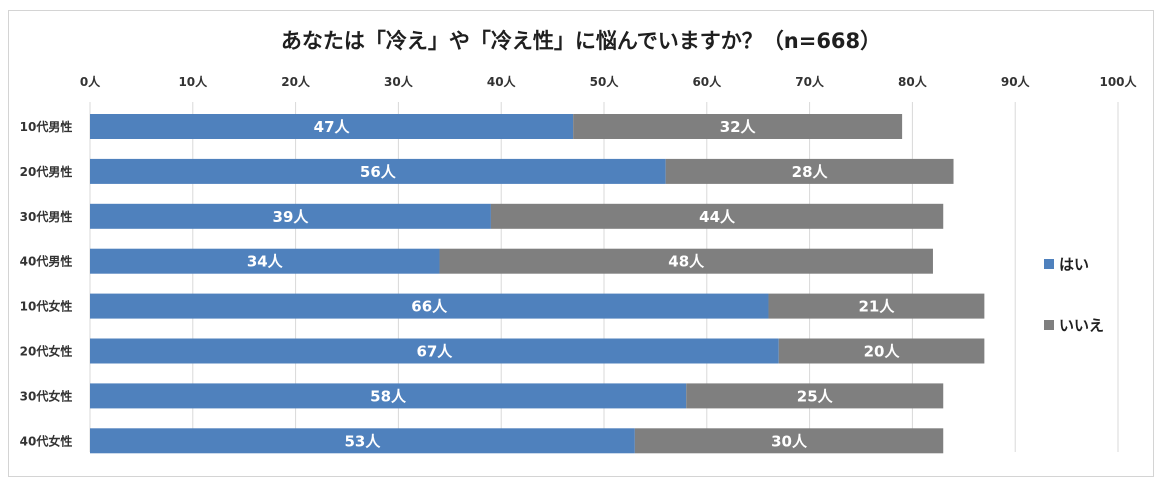  I want to click on x-tick-label: 0人, so click(90, 81).